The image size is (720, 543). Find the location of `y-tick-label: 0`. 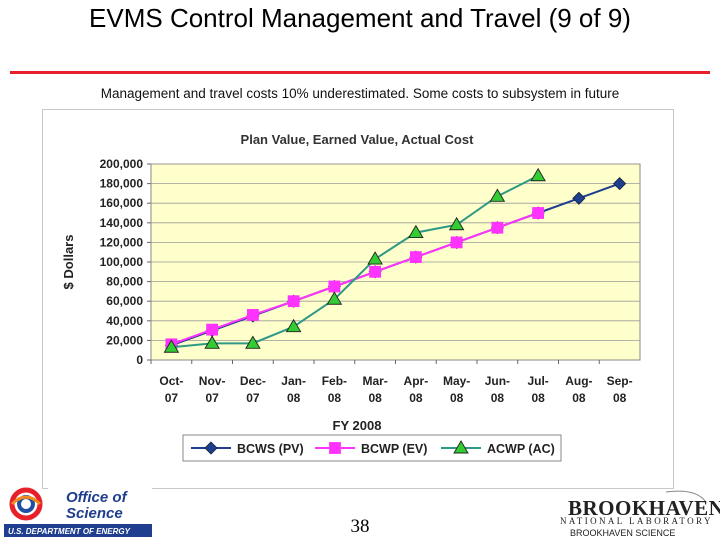

y-tick-label: 0 is located at coordinates (139, 360).